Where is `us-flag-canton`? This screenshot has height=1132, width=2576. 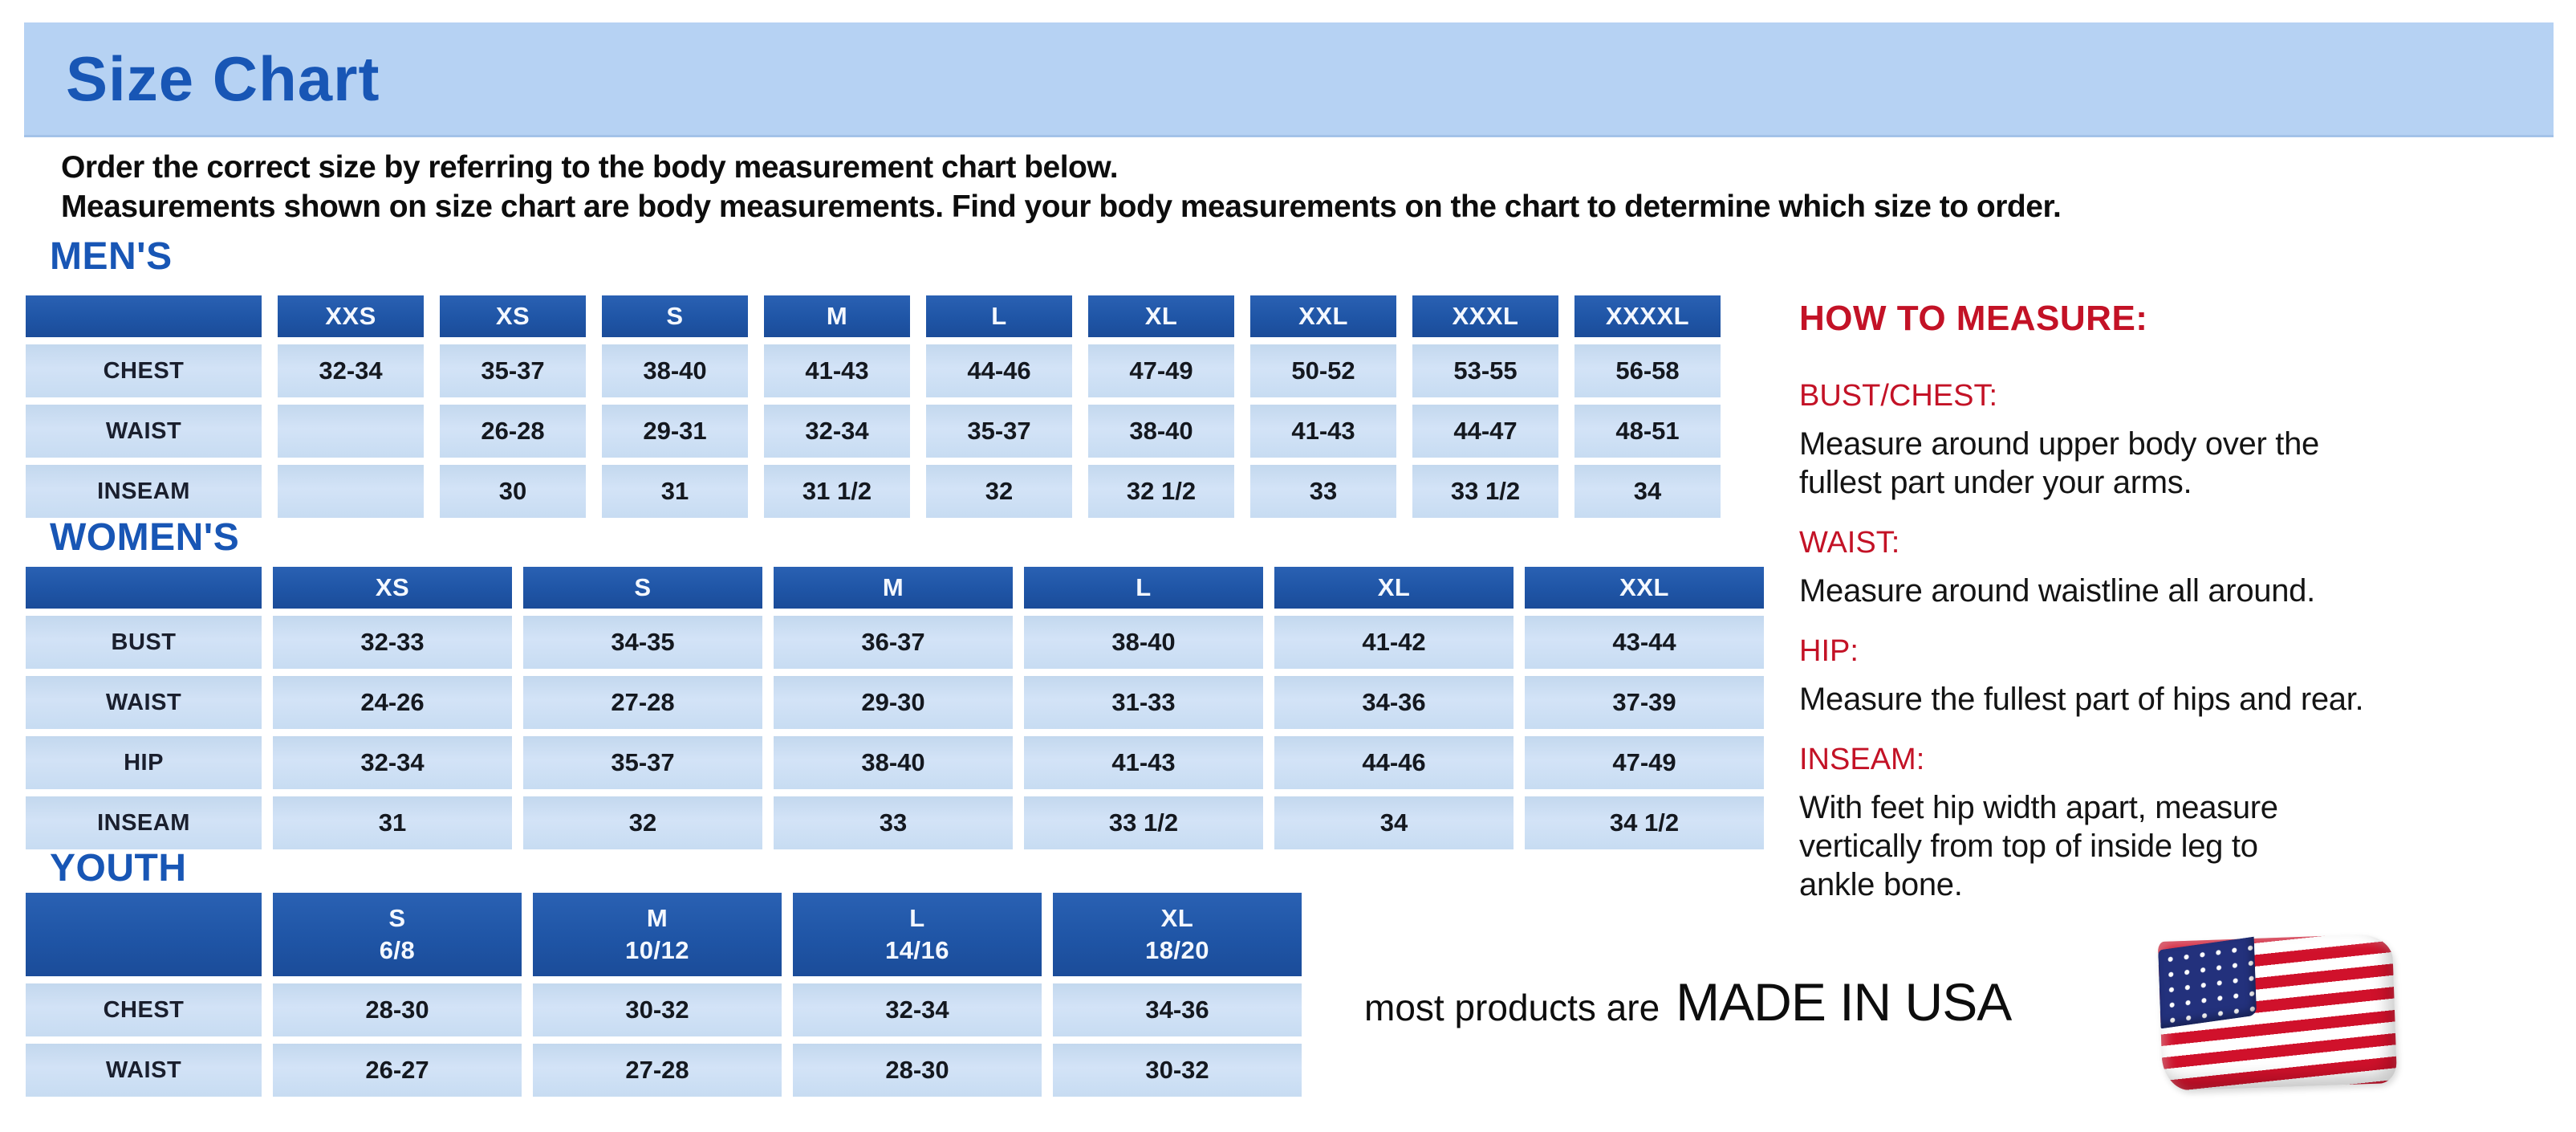 us-flag-canton is located at coordinates (2208, 983).